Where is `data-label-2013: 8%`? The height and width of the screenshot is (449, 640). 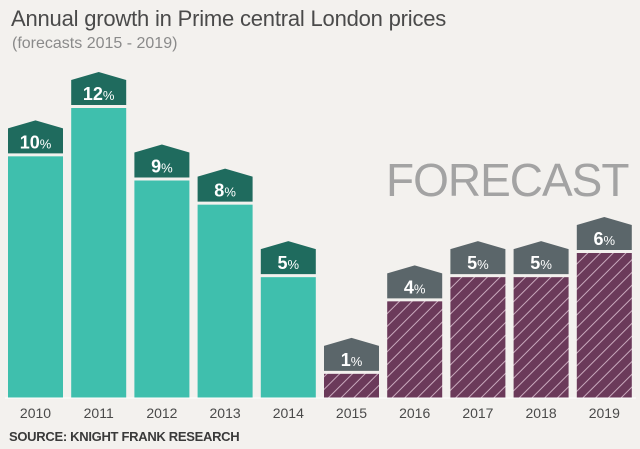 data-label-2013: 8% is located at coordinates (225, 191).